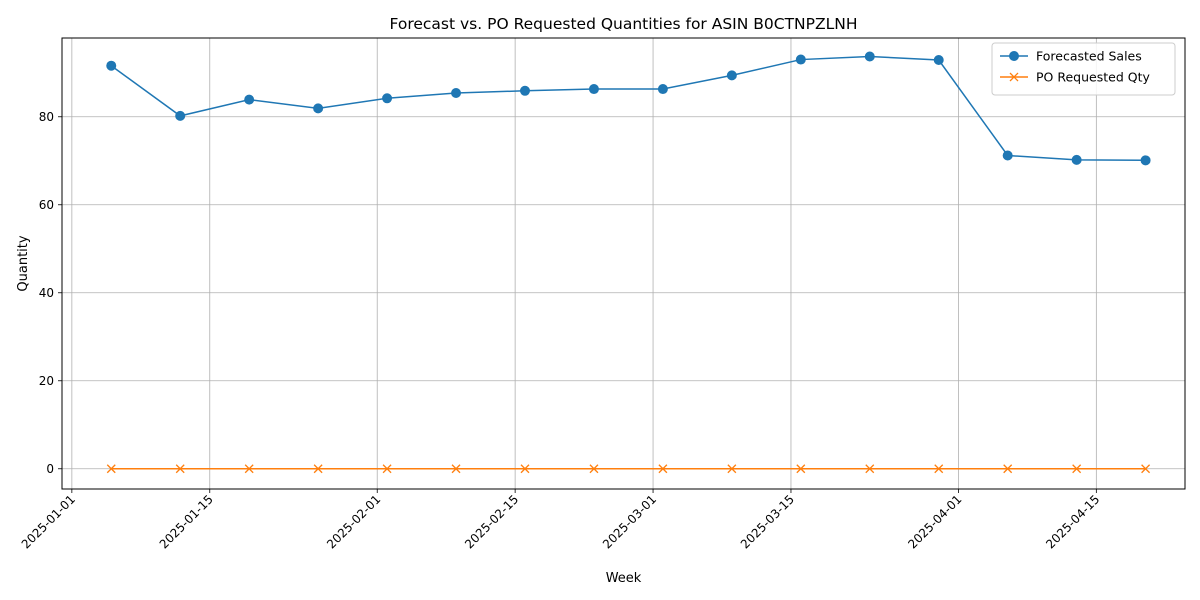  I want to click on legend-box, so click(1083, 69).